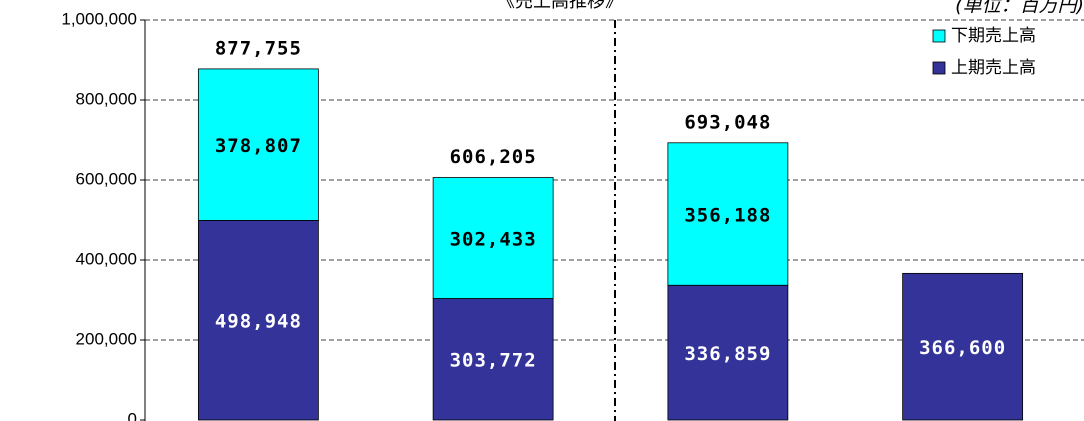 Image resolution: width=1084 pixels, height=421 pixels. Describe the element at coordinates (993, 68) in the screenshot. I see `legend-label: 上期売上高` at that location.